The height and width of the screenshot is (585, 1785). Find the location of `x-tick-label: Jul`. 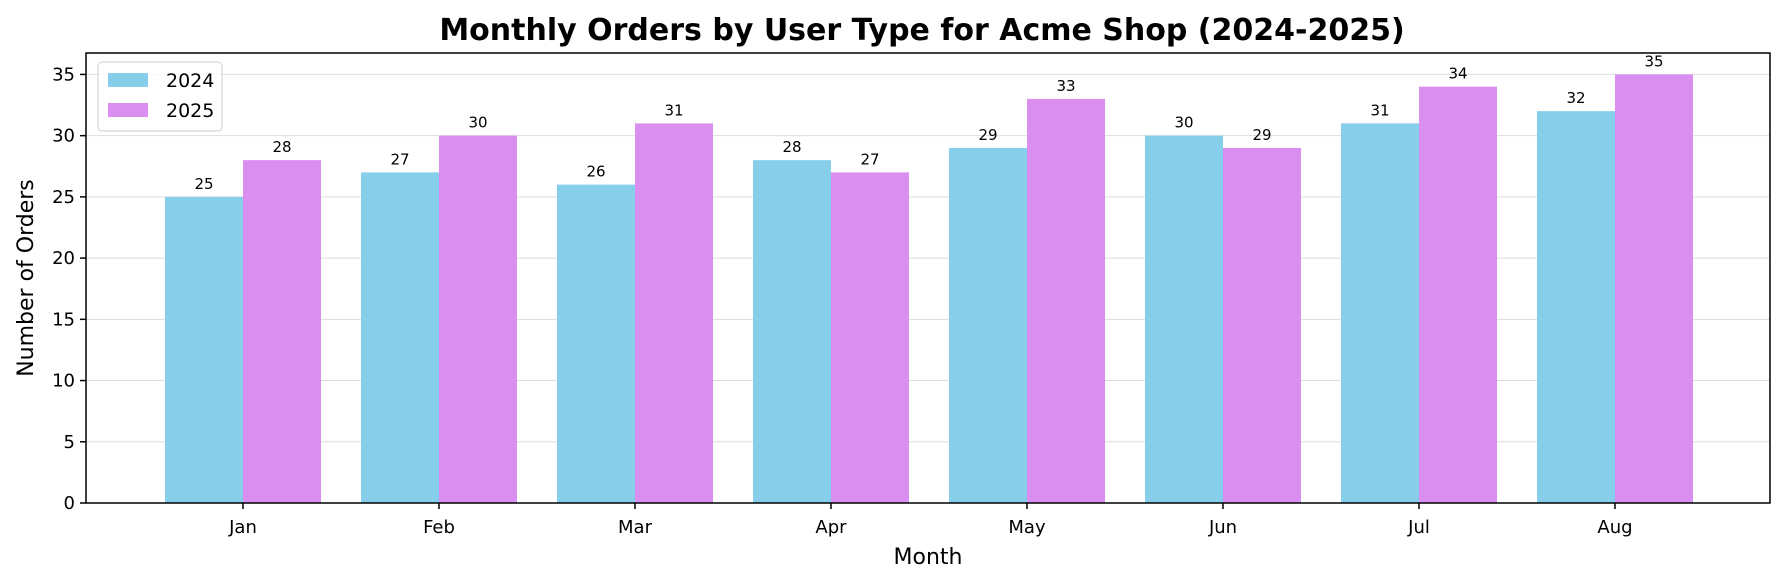

x-tick-label: Jul is located at coordinates (1418, 527).